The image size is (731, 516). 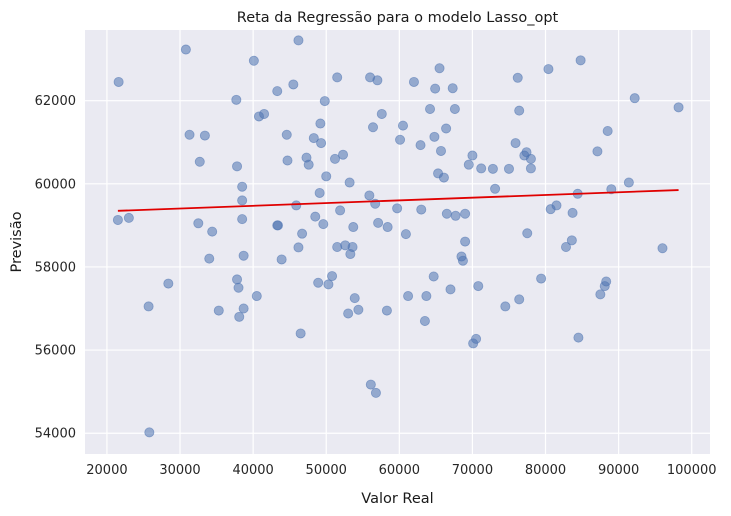 I want to click on x-tick-label: 30000, so click(x=179, y=470).